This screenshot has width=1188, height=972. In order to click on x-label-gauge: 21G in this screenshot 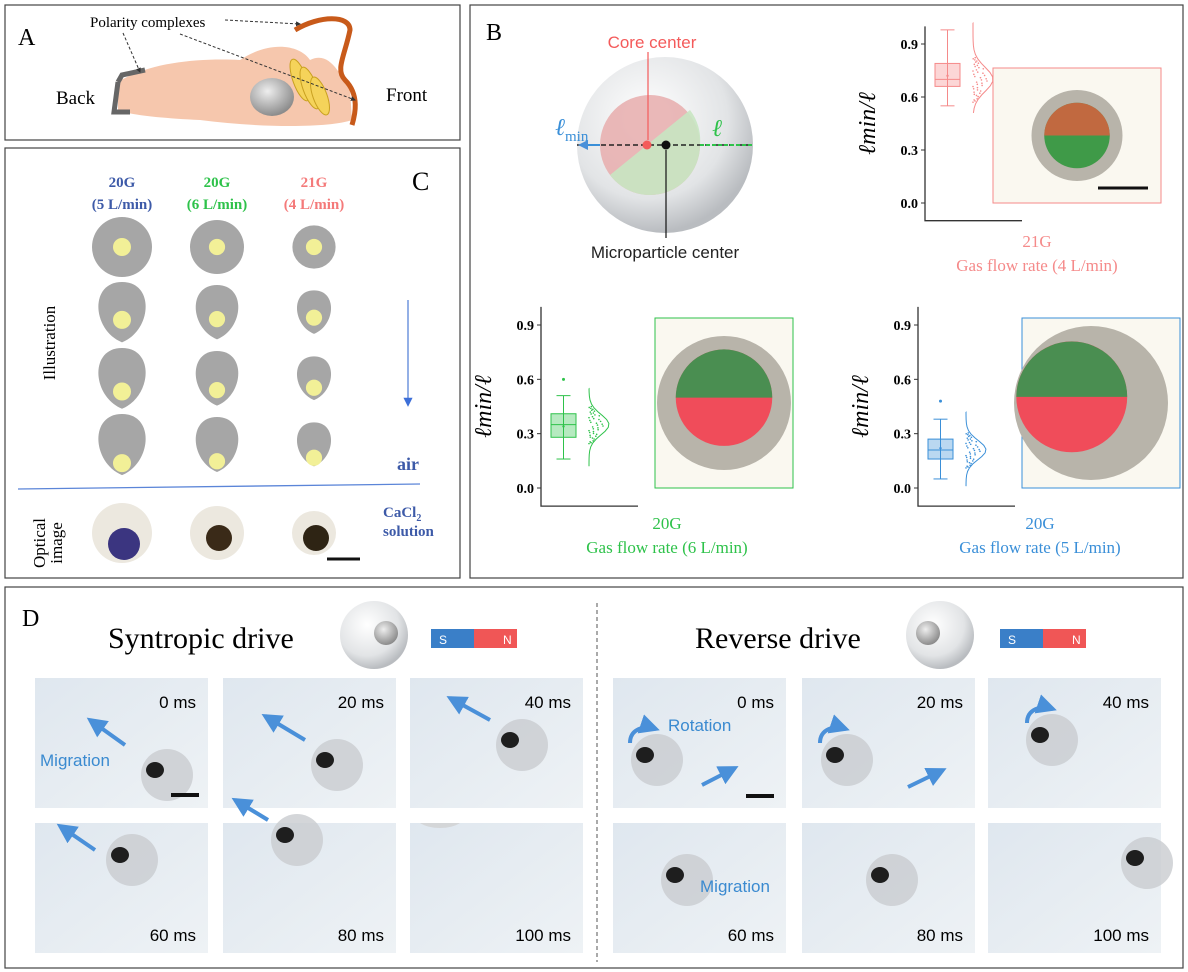, I will do `click(1036, 241)`.